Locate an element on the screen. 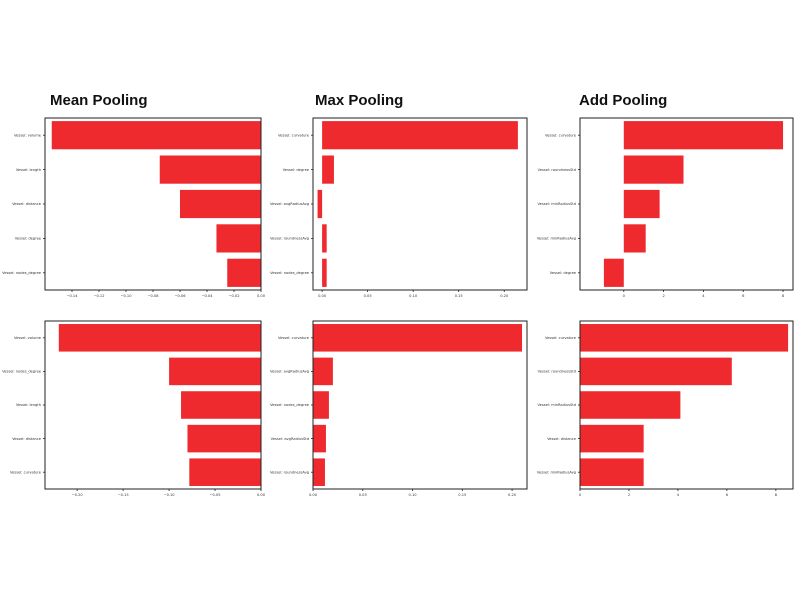 This screenshot has height=600, width=800. x-tick-label: −0.15 is located at coordinates (123, 495).